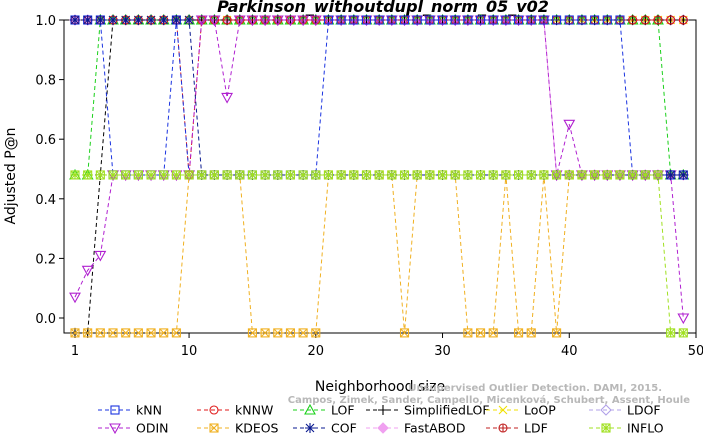  What do you see at coordinates (45, 259) in the screenshot?
I see `y-tick-label: 0.2` at bounding box center [45, 259].